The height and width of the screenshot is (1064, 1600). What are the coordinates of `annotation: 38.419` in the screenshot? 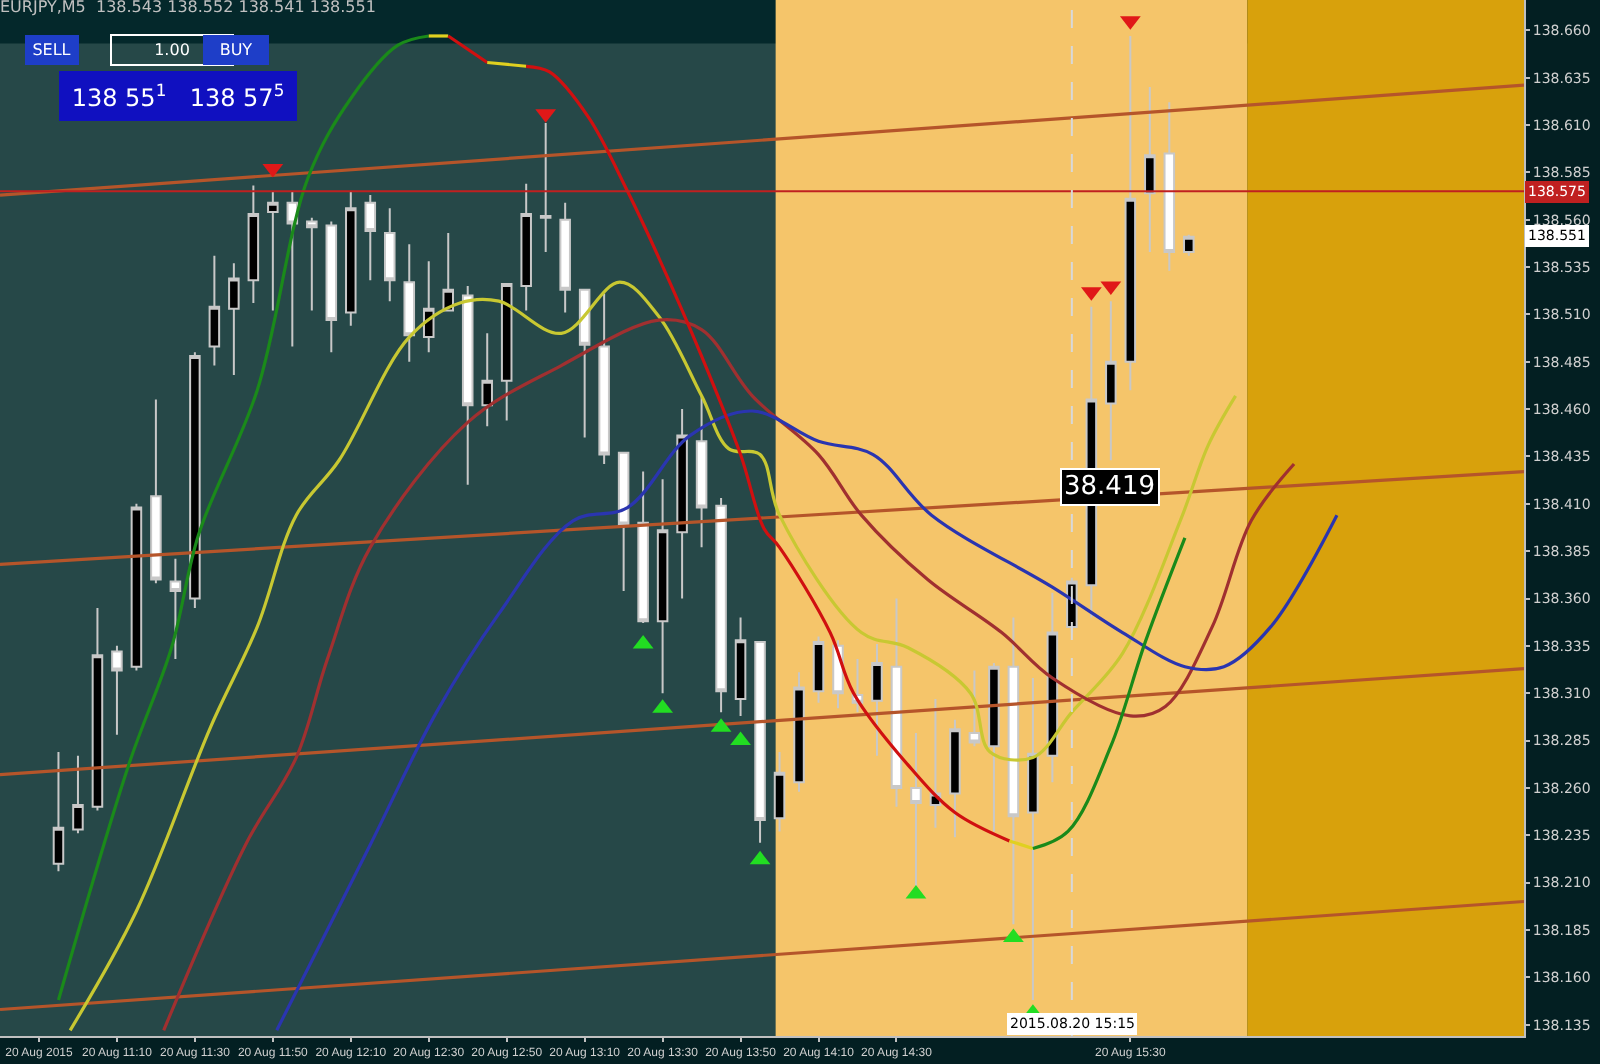 It's located at (1109, 487).